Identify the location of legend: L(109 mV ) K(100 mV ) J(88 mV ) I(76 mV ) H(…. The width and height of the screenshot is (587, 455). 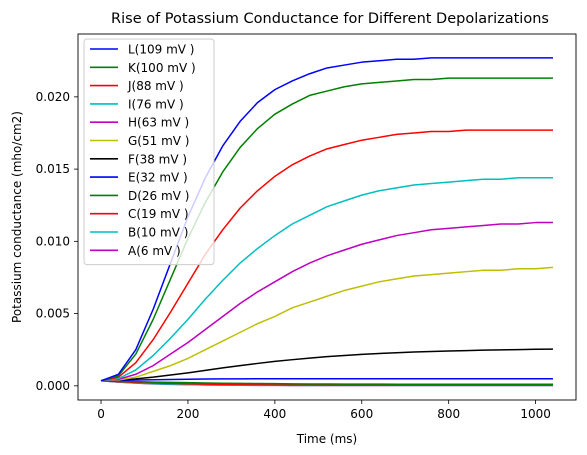
(149, 152).